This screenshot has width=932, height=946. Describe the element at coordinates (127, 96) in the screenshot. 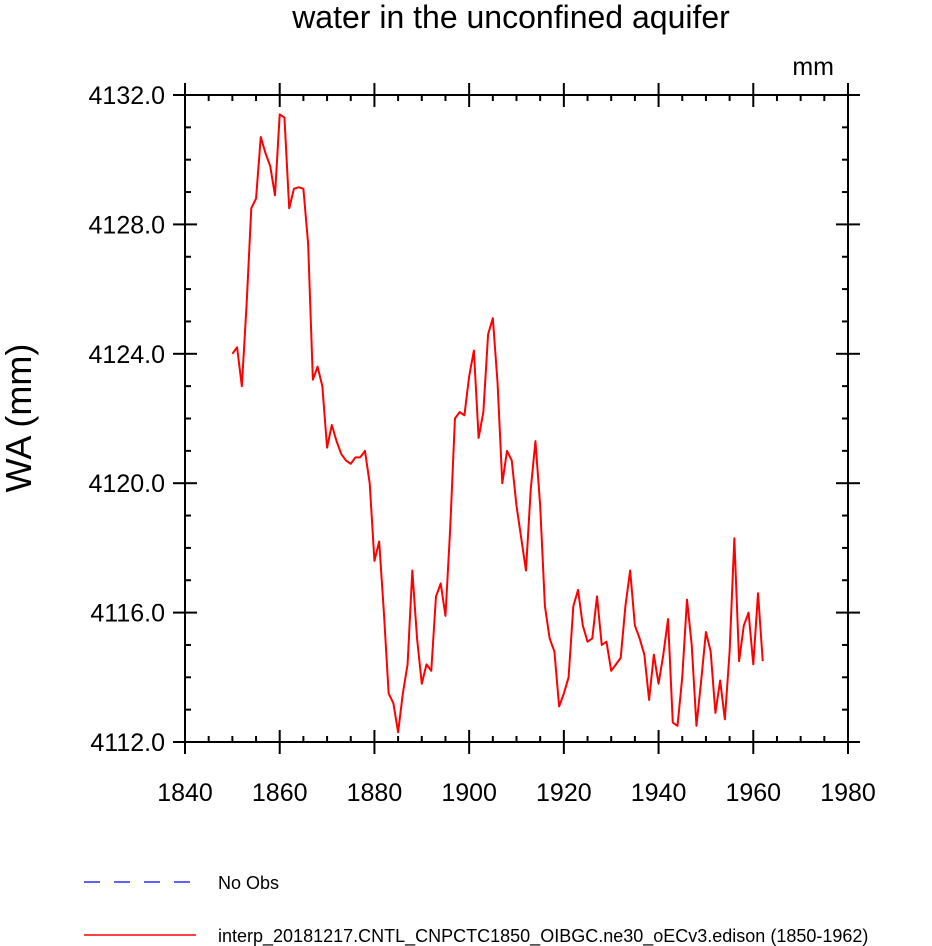

I see `y-tick-label: 4132.0` at that location.